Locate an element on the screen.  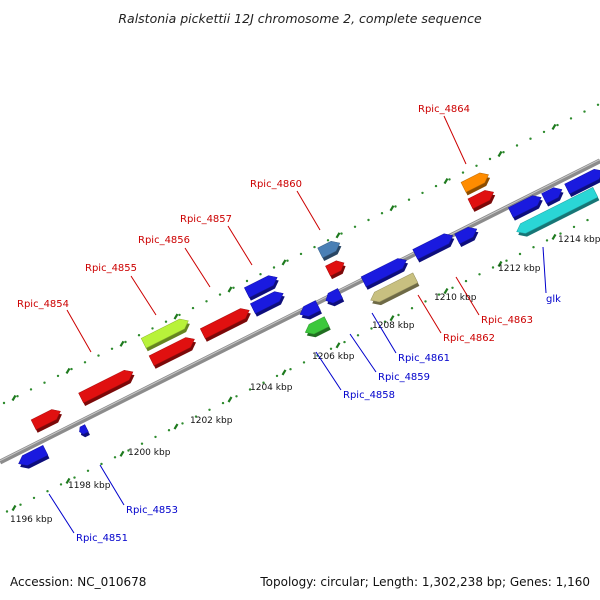
gene-label: Rpic_4858 is located at coordinates (369, 395).